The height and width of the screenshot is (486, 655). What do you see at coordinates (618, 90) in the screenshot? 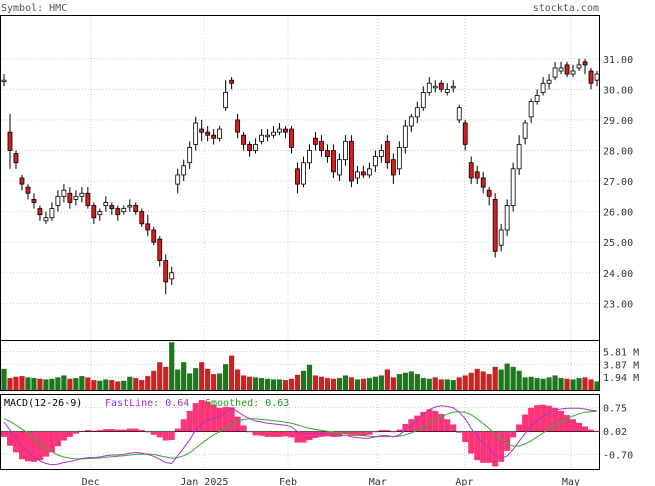
I see `price-tick-label: 30.00` at bounding box center [618, 90].